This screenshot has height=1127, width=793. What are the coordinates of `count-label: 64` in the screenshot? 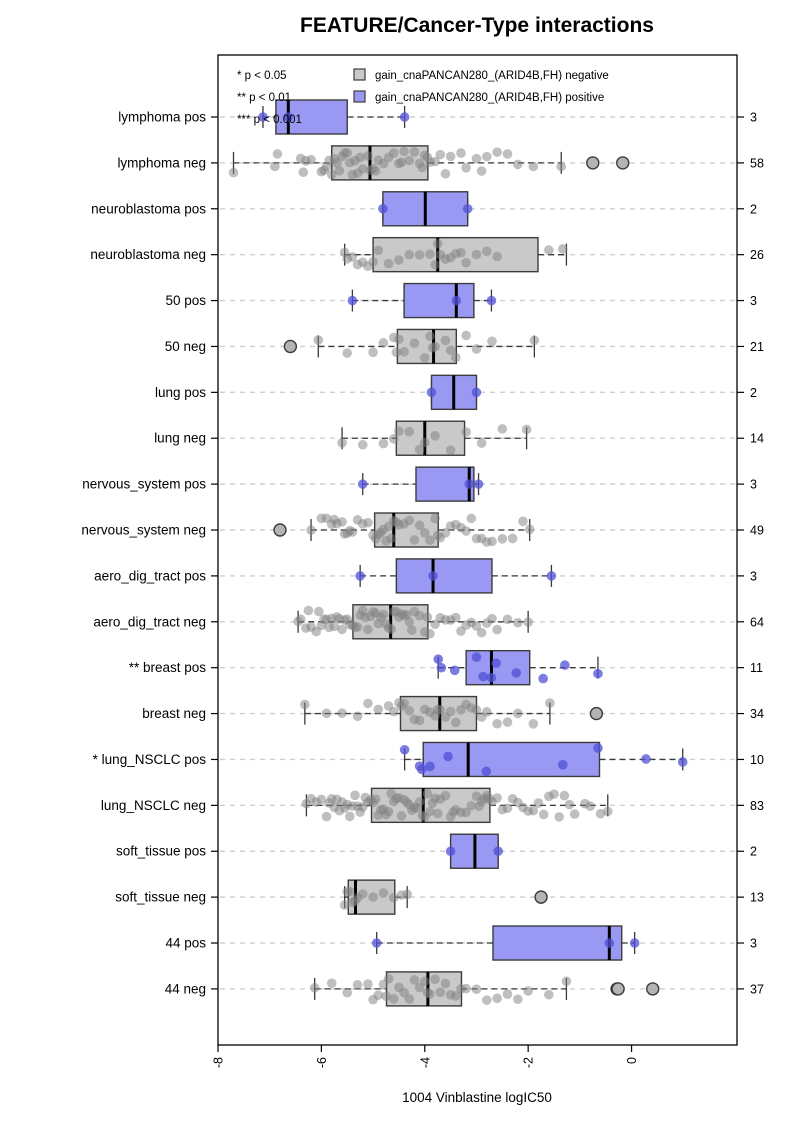 It's located at (757, 622).